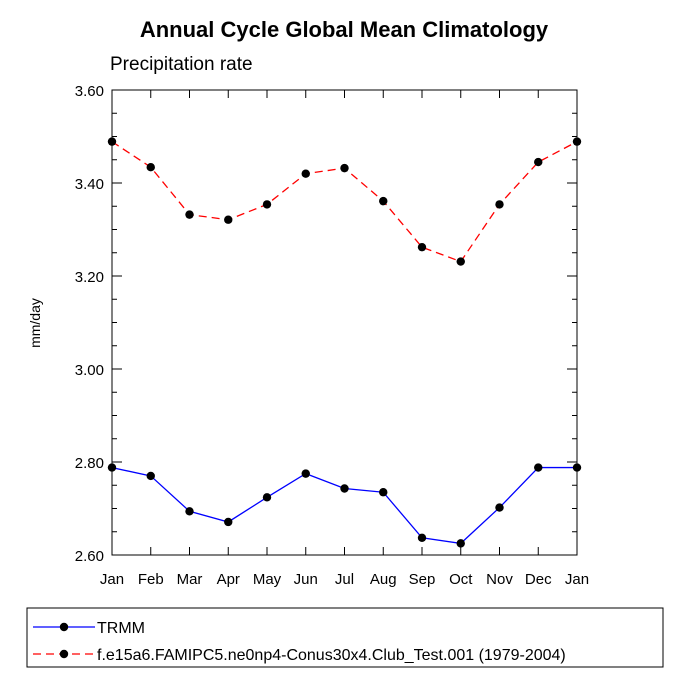 This screenshot has width=689, height=689. Describe the element at coordinates (89, 370) in the screenshot. I see `y-tick-label-3: 3.00` at that location.